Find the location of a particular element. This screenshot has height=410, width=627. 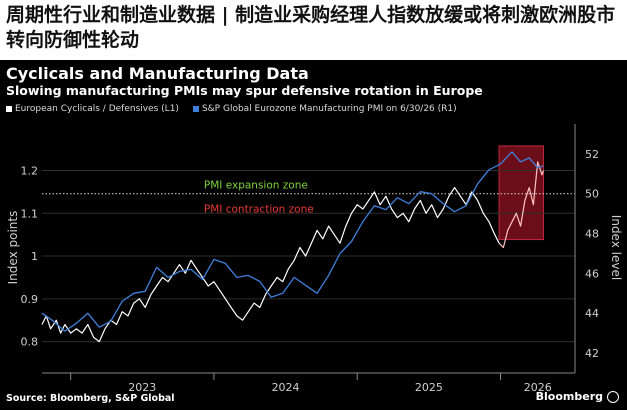

legend-label-cyclicals: European Cyclicals / Defensives (L1) is located at coordinates (97, 109).